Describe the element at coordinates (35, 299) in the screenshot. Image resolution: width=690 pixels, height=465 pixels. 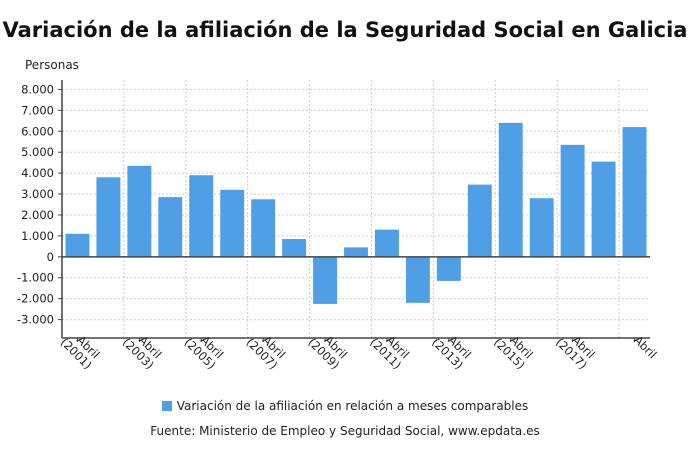
I see `y-tick-label: -2.000` at that location.